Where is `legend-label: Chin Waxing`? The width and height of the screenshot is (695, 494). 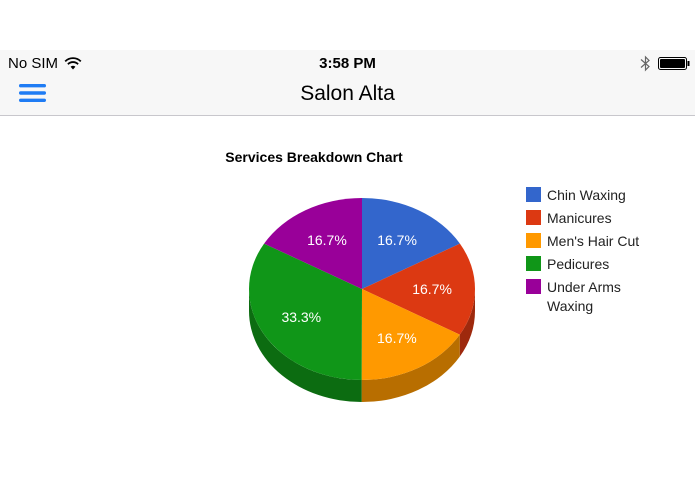
legend-label: Chin Waxing is located at coordinates (586, 195).